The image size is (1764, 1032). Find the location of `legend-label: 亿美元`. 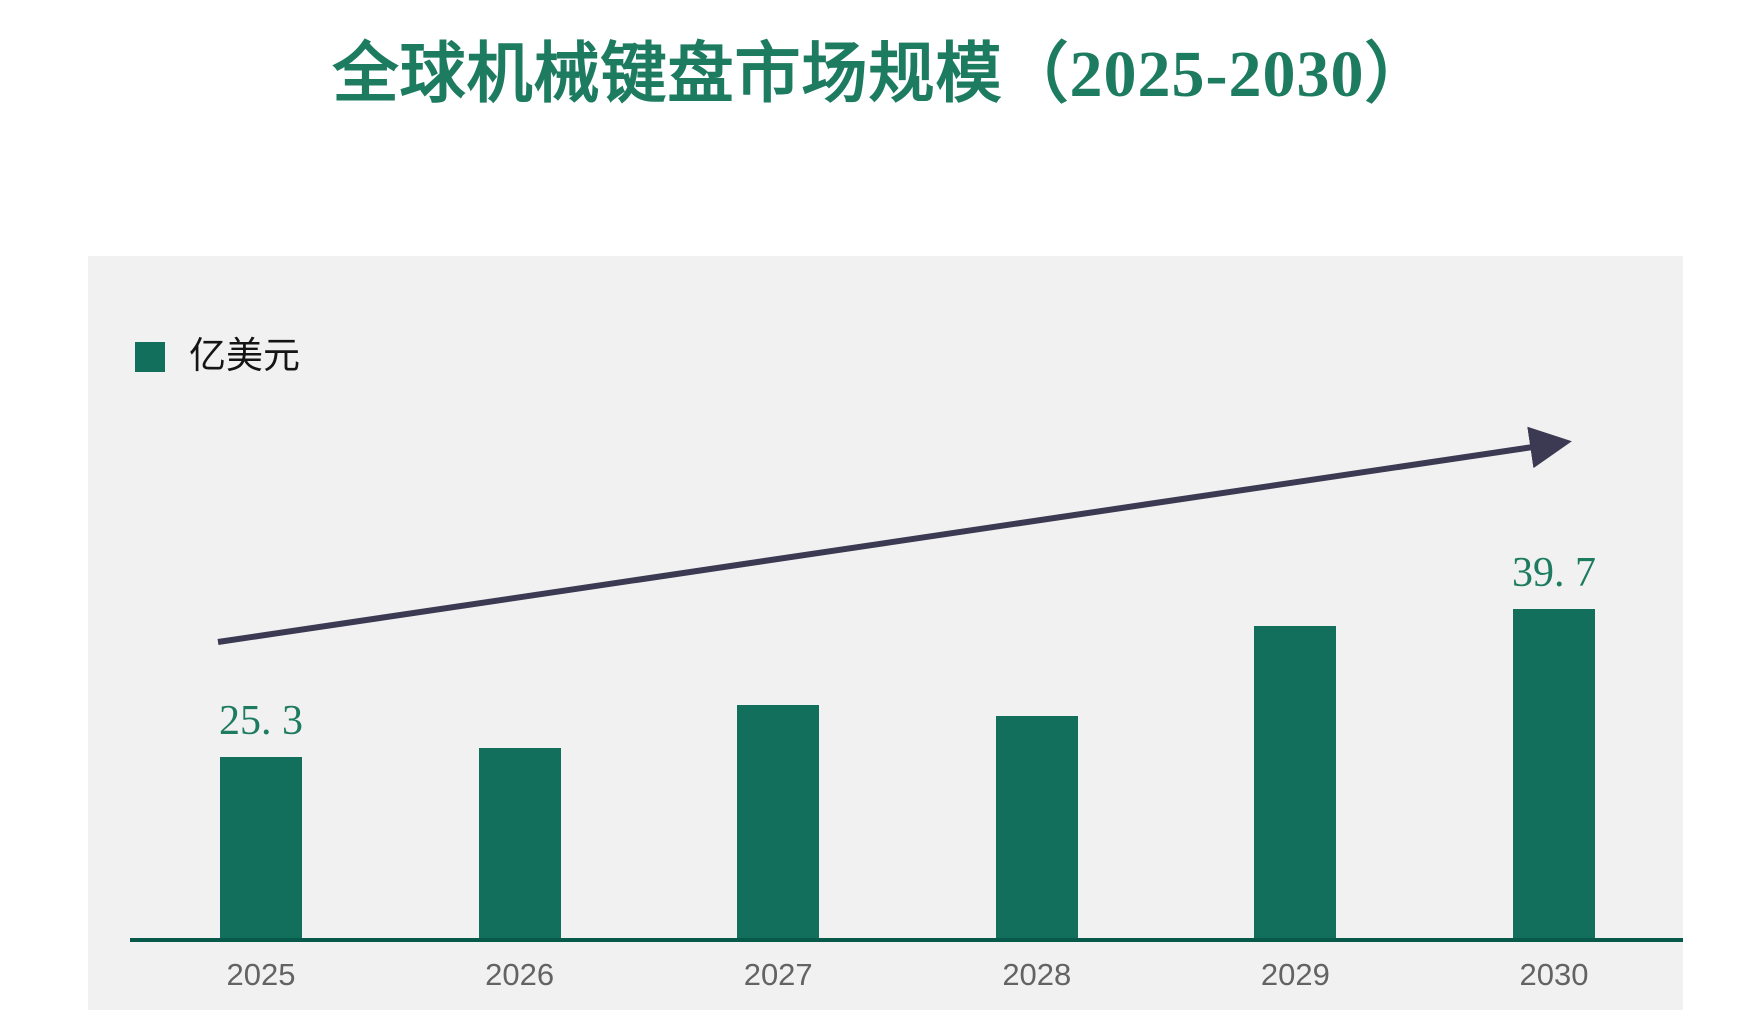

legend-label: 亿美元 is located at coordinates (244, 356).